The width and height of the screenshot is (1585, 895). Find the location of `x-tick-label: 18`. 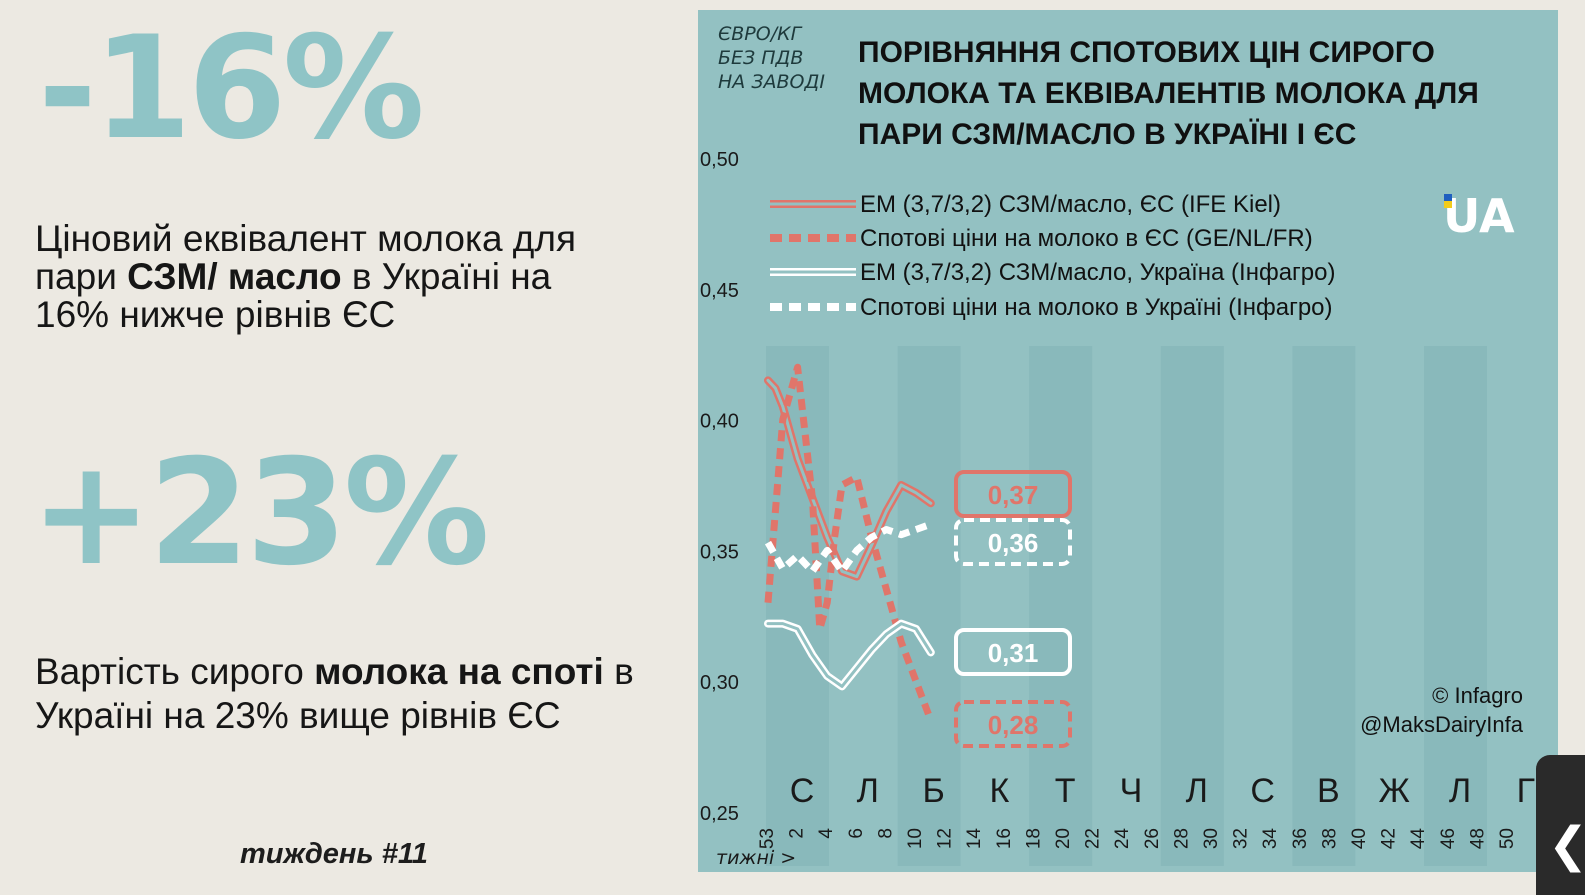

x-tick-label: 18 is located at coordinates (1033, 838).